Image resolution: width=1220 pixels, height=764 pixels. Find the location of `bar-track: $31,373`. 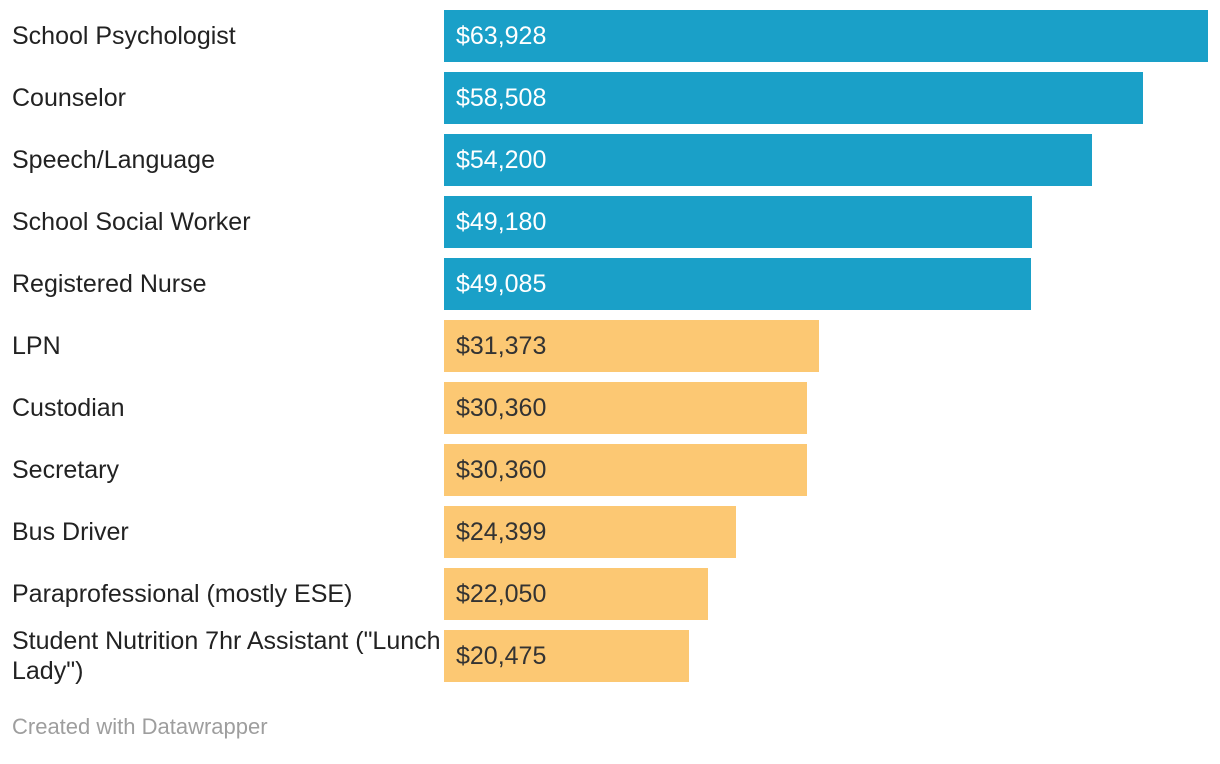

bar-track: $31,373 is located at coordinates (826, 346).